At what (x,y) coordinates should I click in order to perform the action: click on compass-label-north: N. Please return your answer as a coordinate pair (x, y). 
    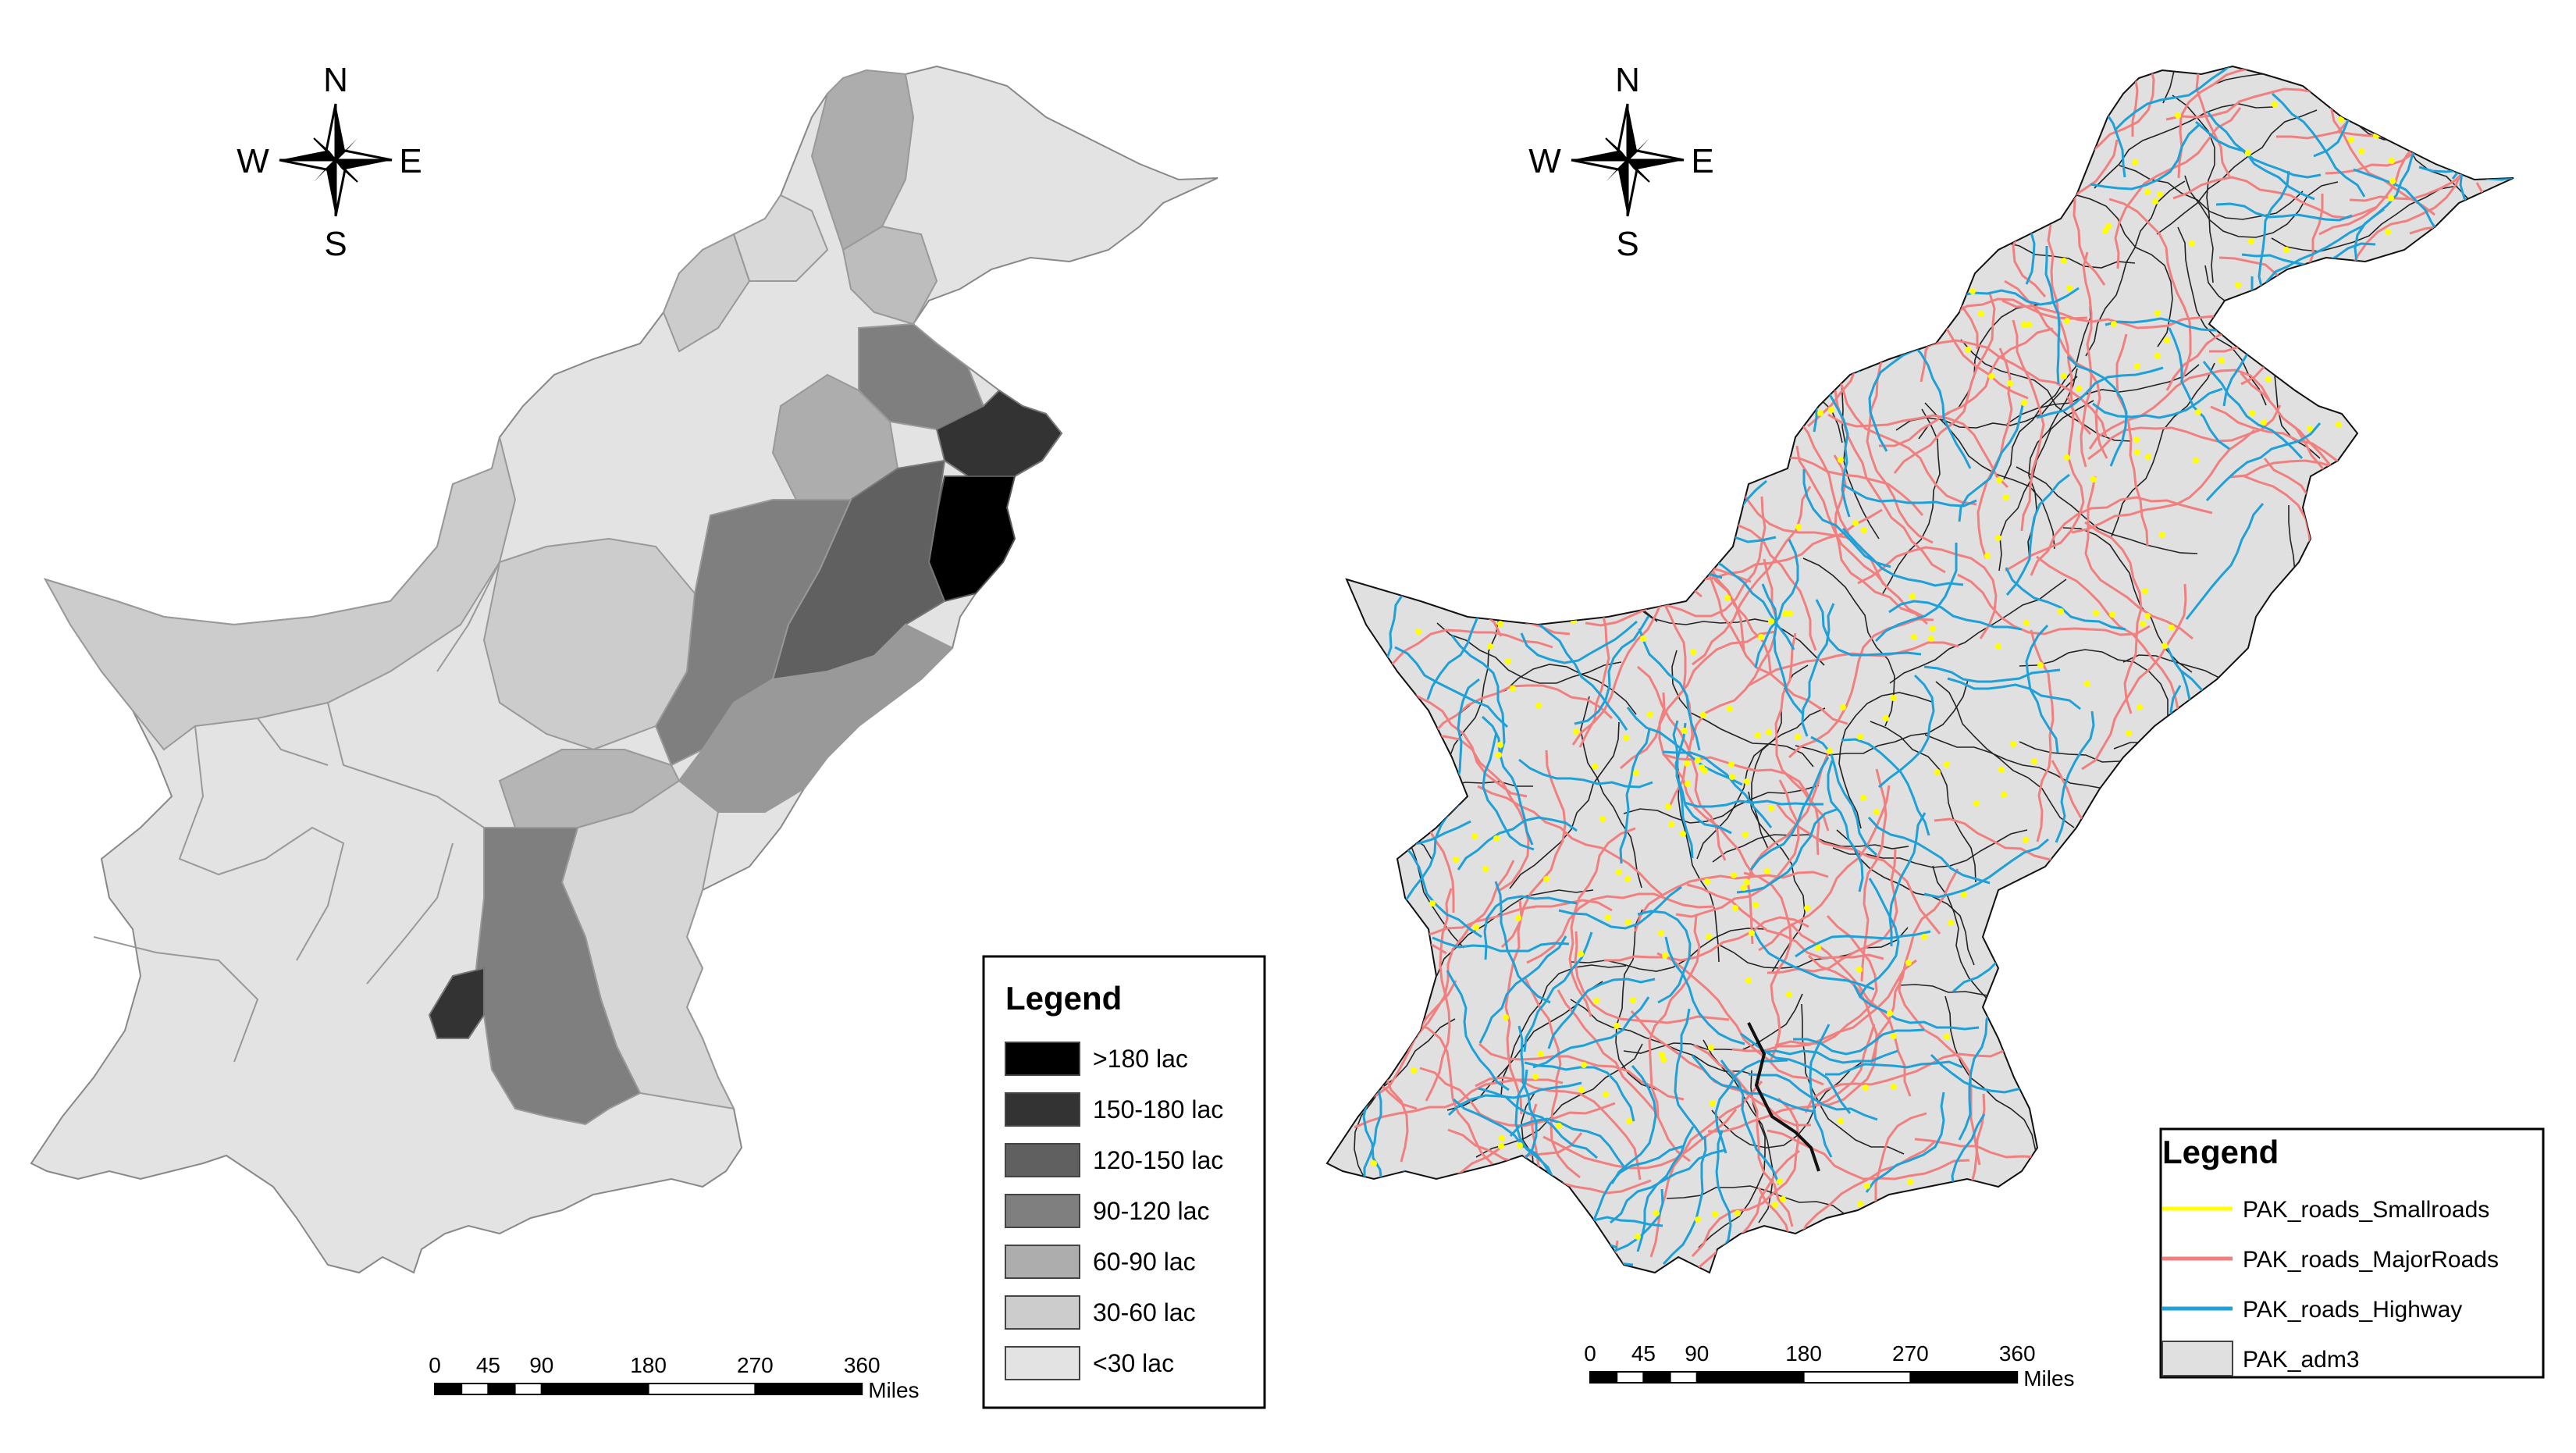
    Looking at the image, I should click on (1627, 80).